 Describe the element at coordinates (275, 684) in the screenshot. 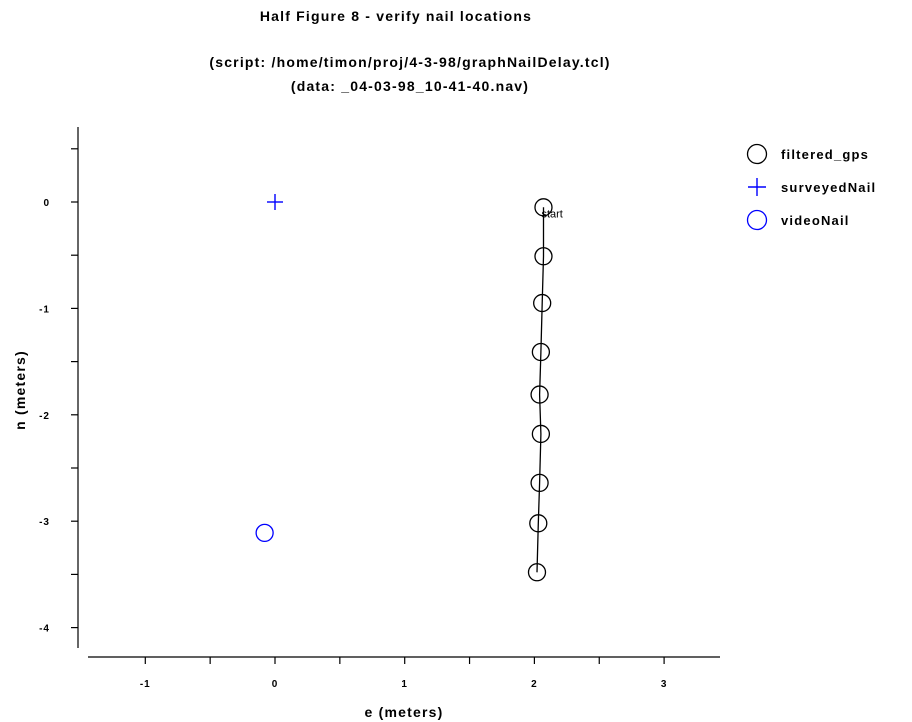

I see `x-tick-label: 0` at that location.